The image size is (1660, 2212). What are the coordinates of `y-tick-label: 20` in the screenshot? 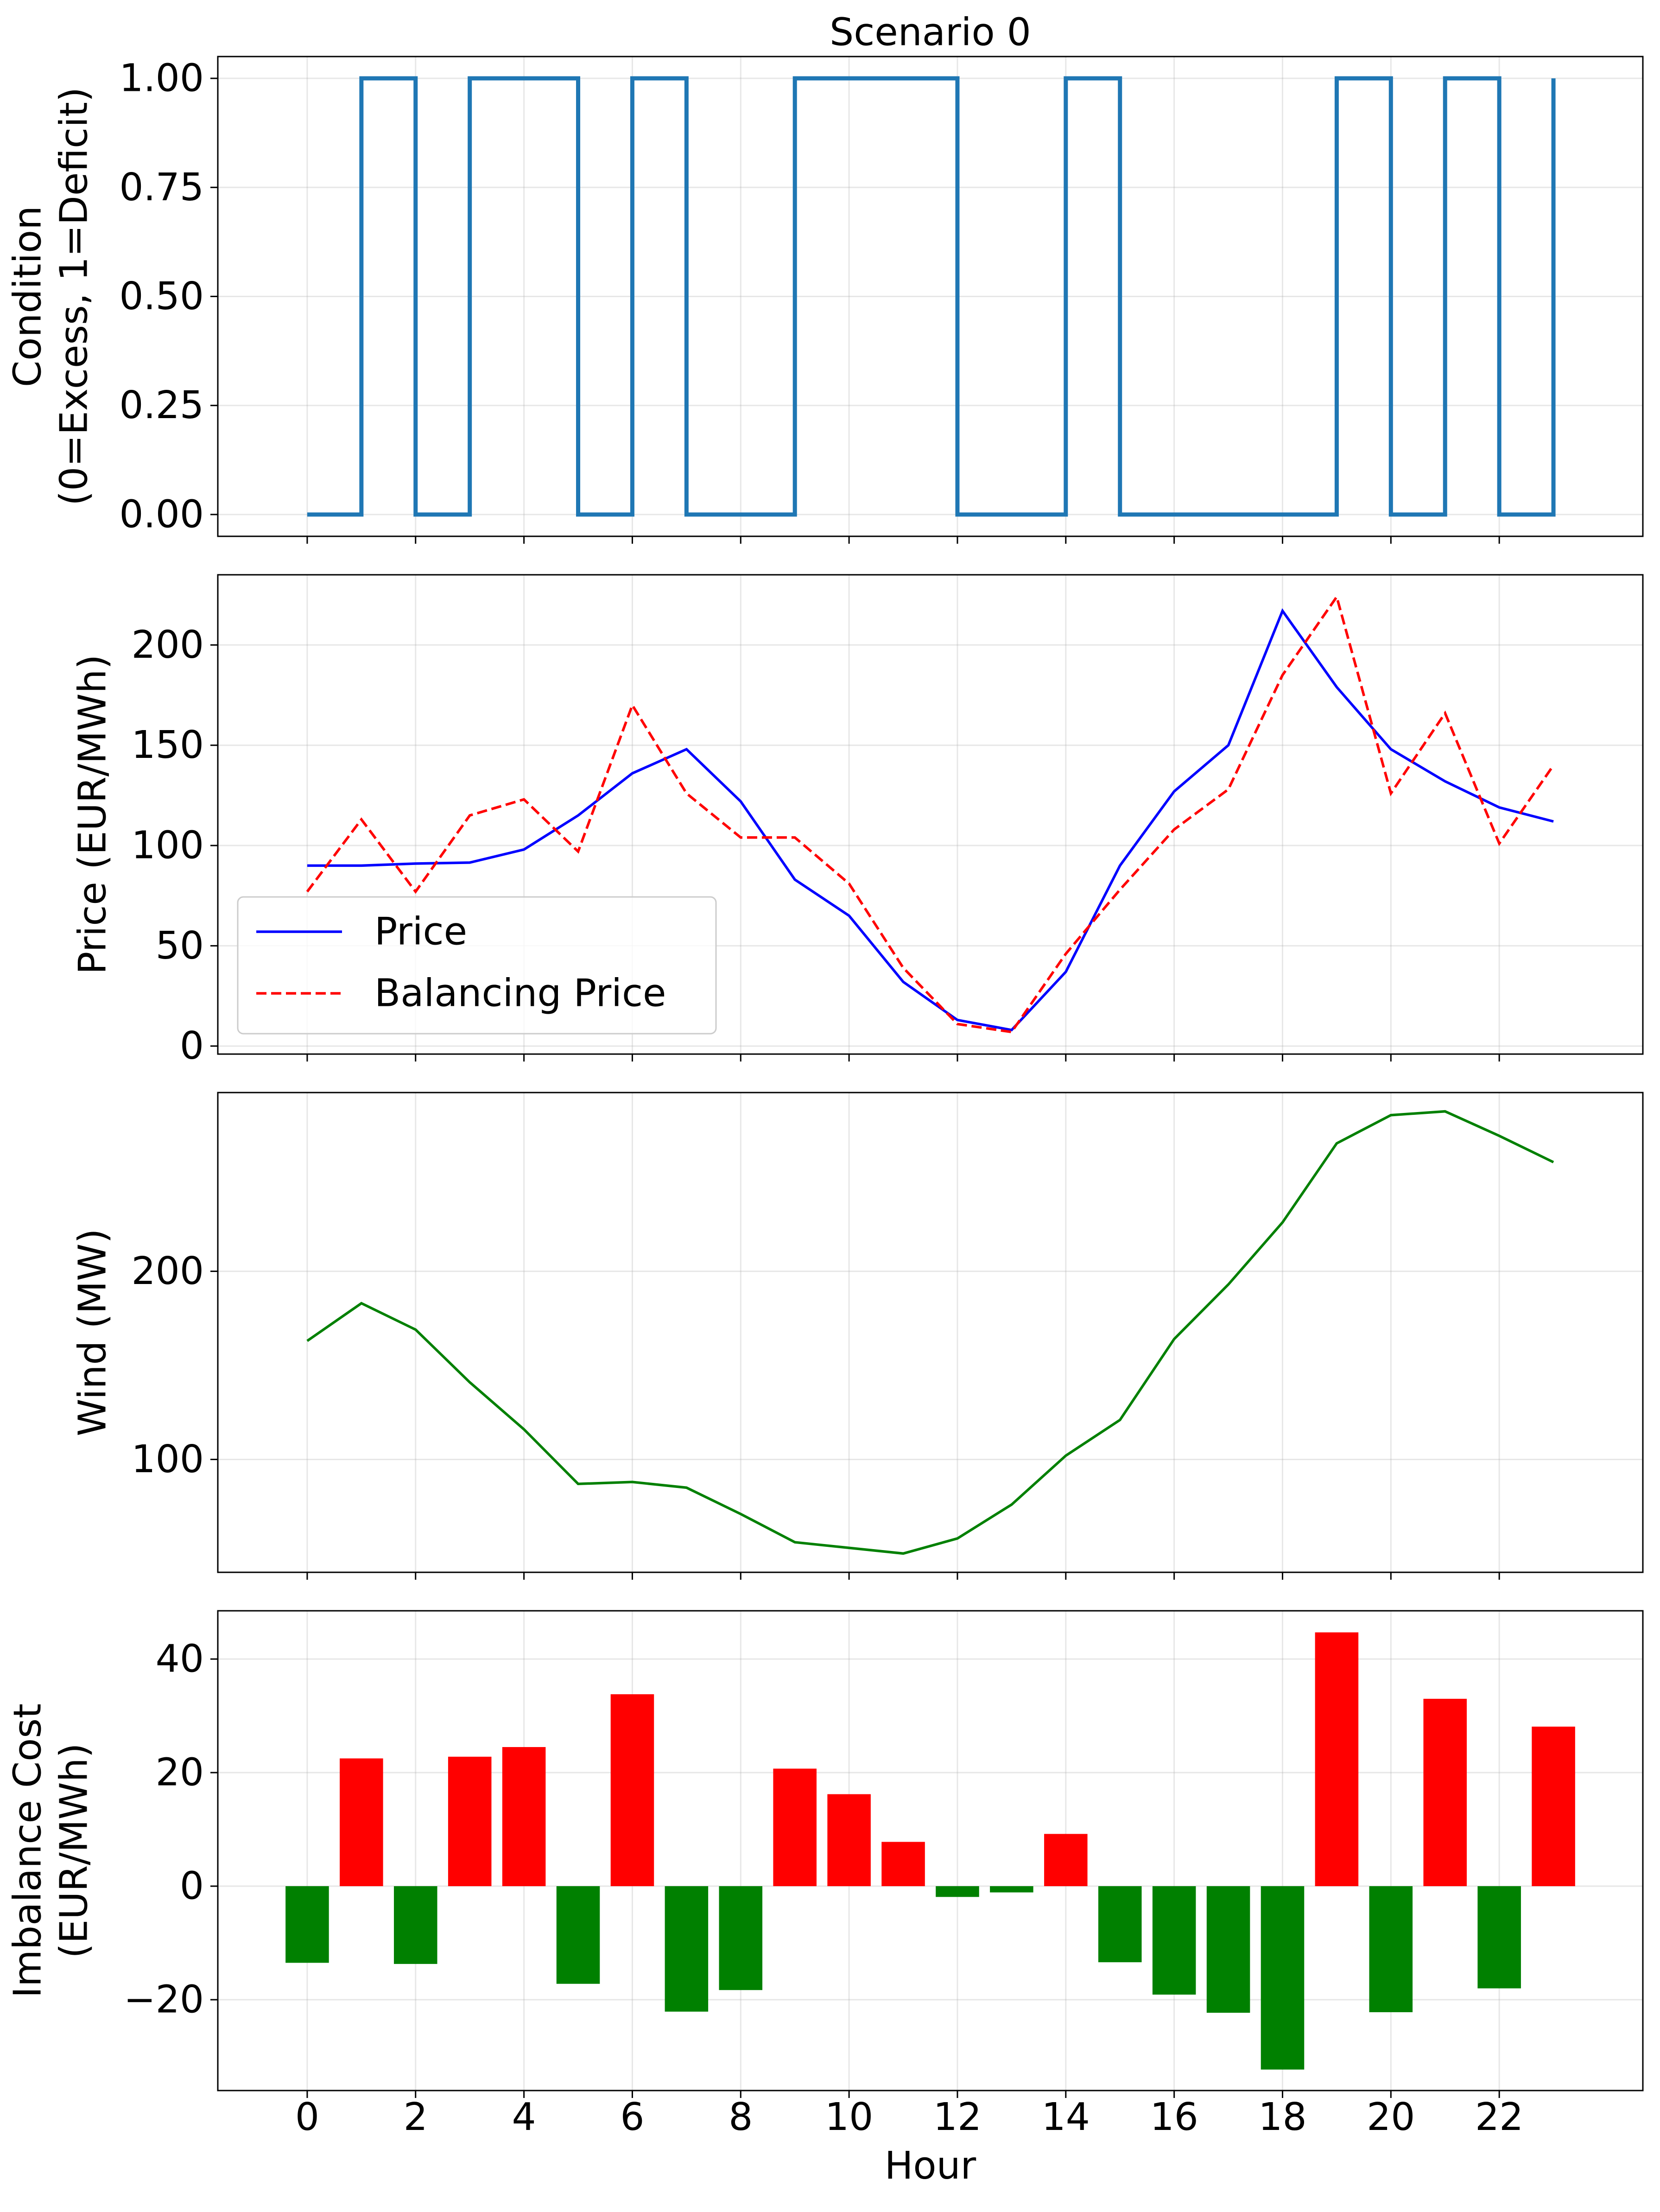 It's located at (180, 1773).